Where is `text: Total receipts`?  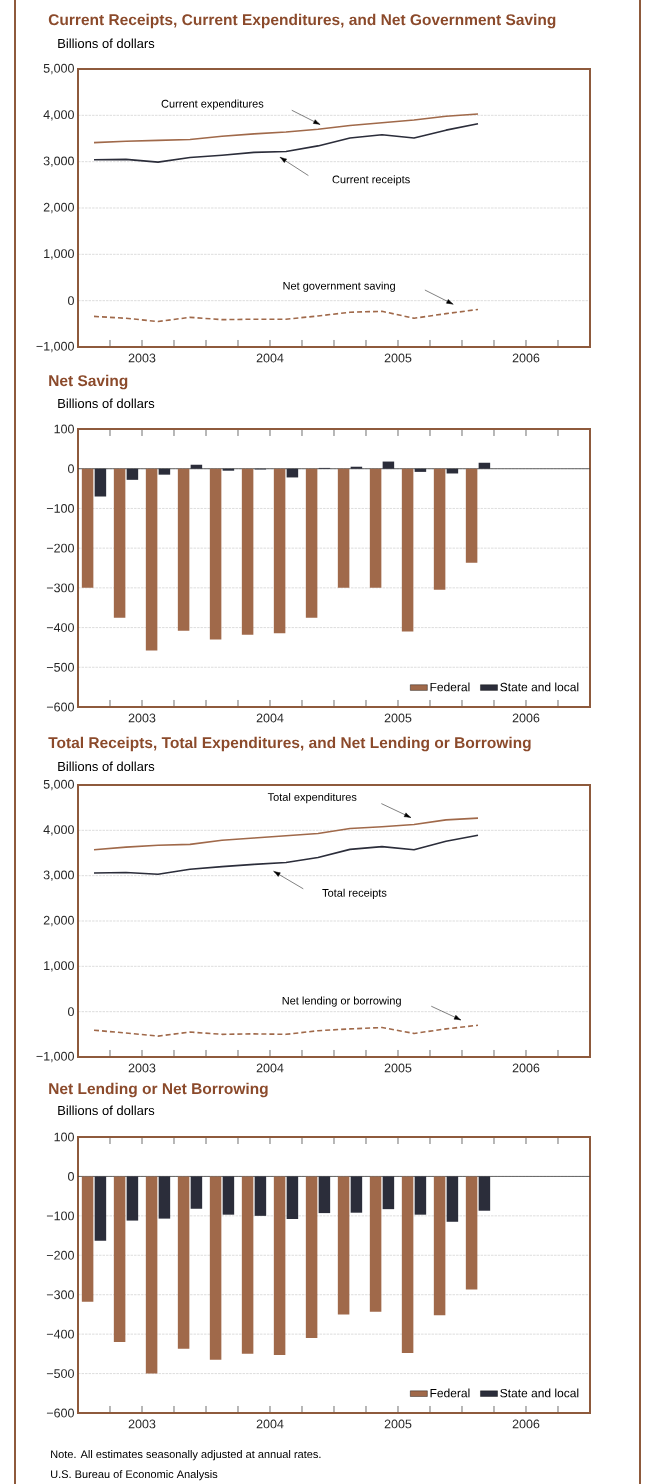 text: Total receipts is located at coordinates (354, 893).